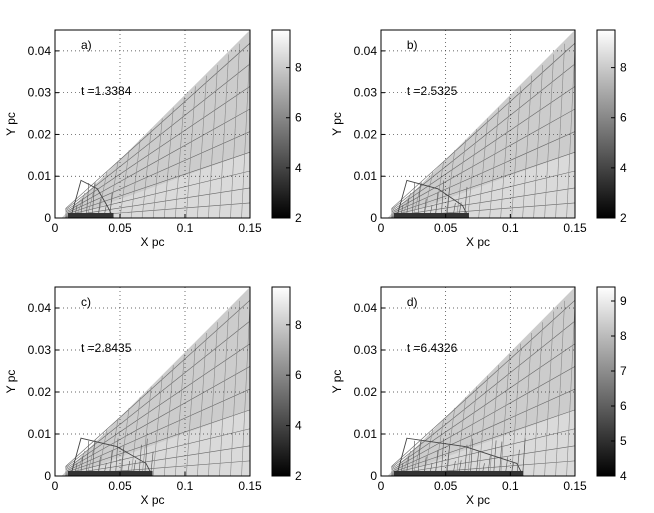 Image resolution: width=654 pixels, height=513 pixels. What do you see at coordinates (106, 91) in the screenshot?
I see `time-label: t =1.3384` at bounding box center [106, 91].